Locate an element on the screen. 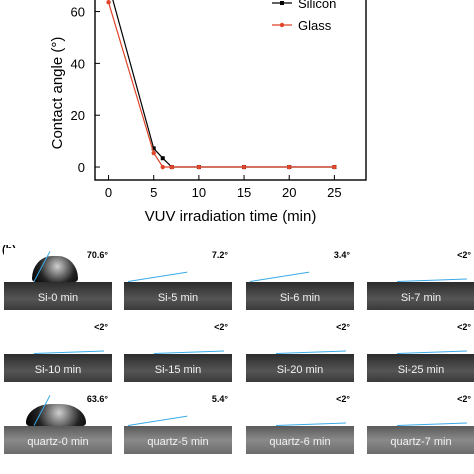 This screenshot has width=474, height=474. contact-angle-image-1: 7.2° Si-5 min is located at coordinates (178, 279).